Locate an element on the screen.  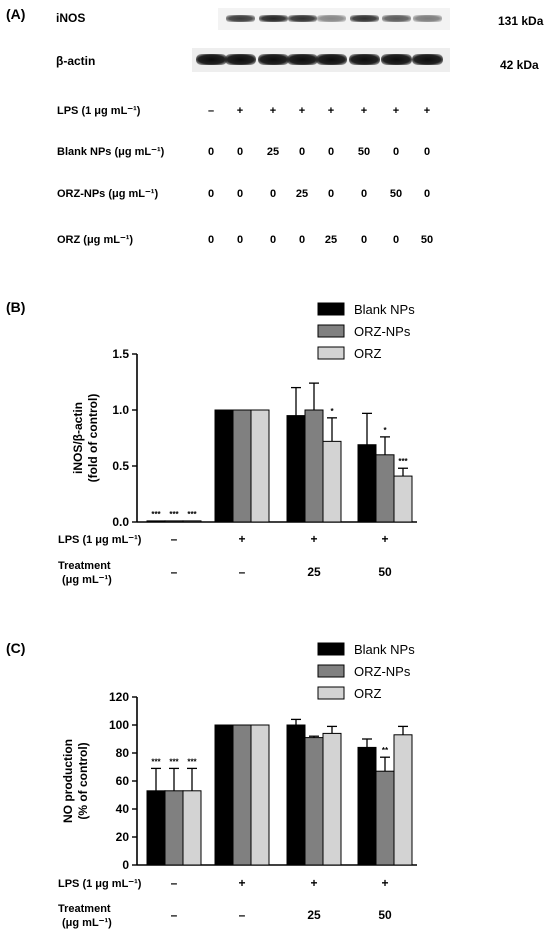
y-axis-label: NO production(% of control) is located at coordinates (75, 781).